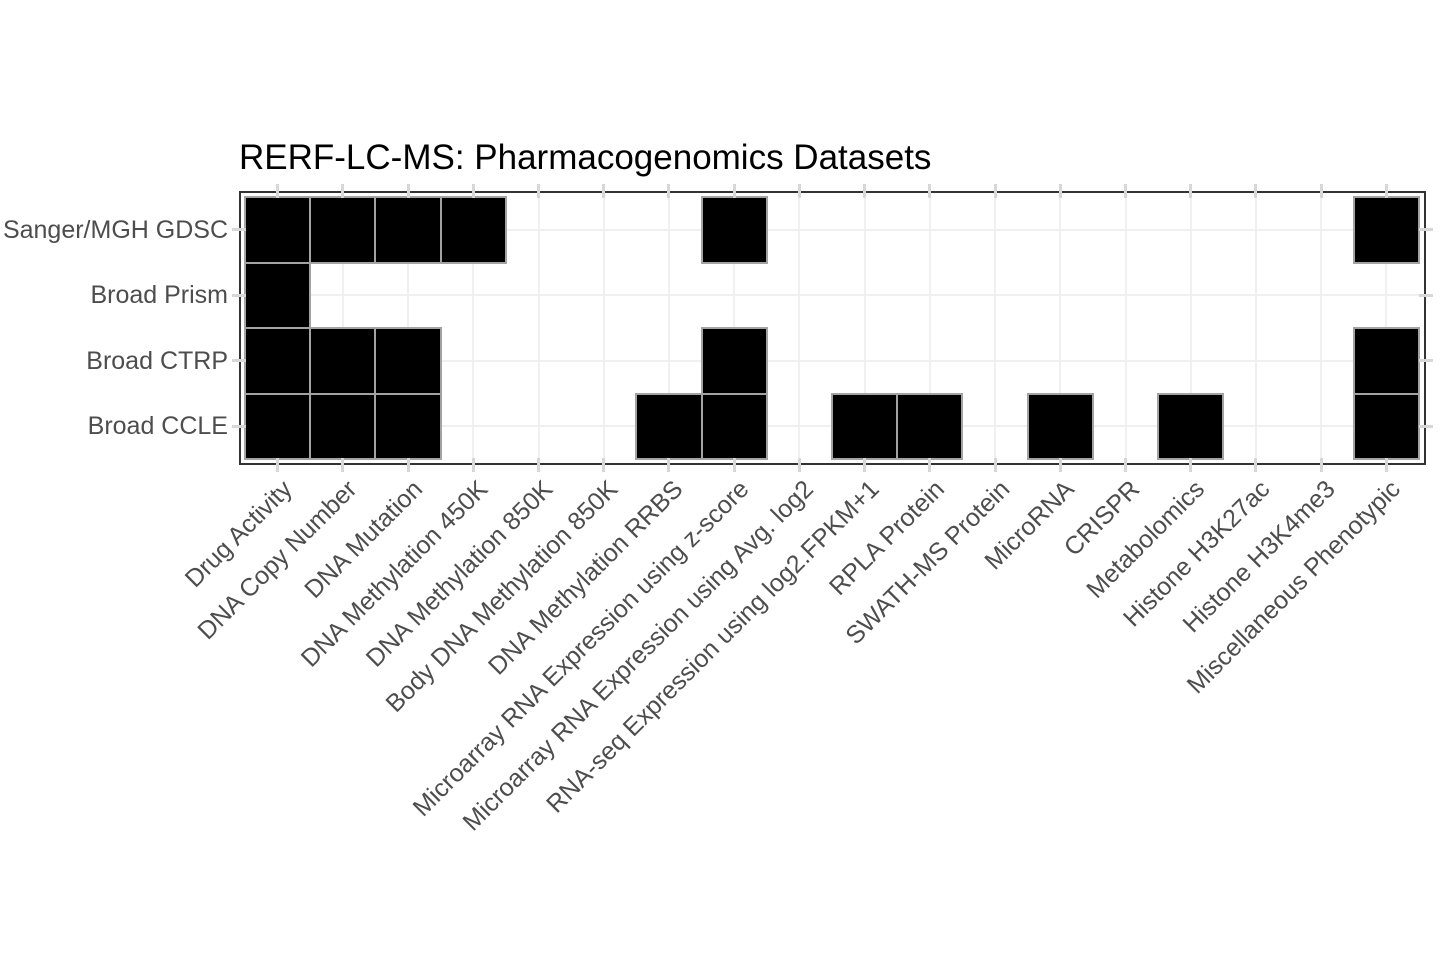 The height and width of the screenshot is (960, 1440). I want to click on y-axis-label: Sanger/MGH GDSC, so click(115, 229).